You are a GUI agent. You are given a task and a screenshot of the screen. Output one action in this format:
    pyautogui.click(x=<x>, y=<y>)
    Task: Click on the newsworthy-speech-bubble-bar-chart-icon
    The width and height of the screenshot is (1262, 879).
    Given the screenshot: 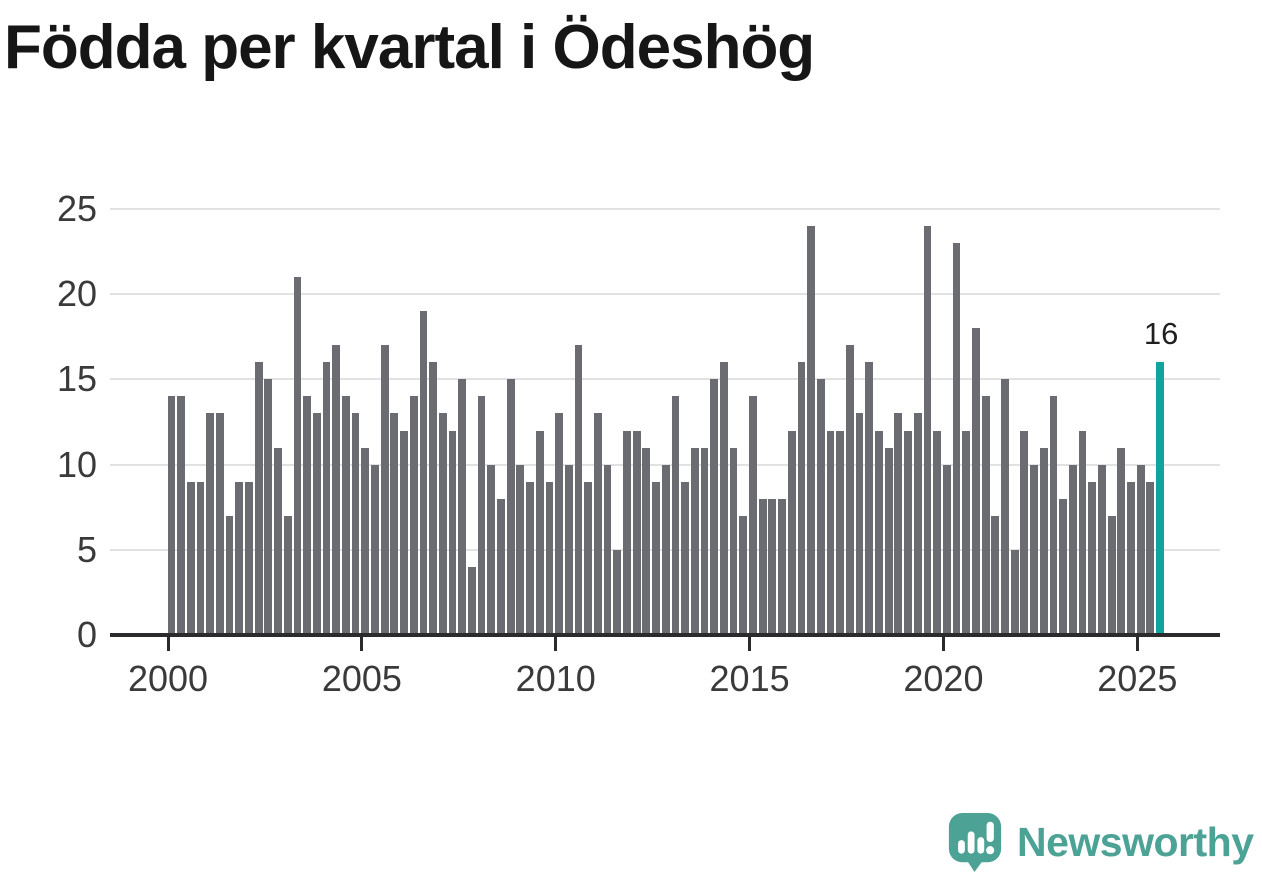 What is the action you would take?
    pyautogui.click(x=975, y=842)
    